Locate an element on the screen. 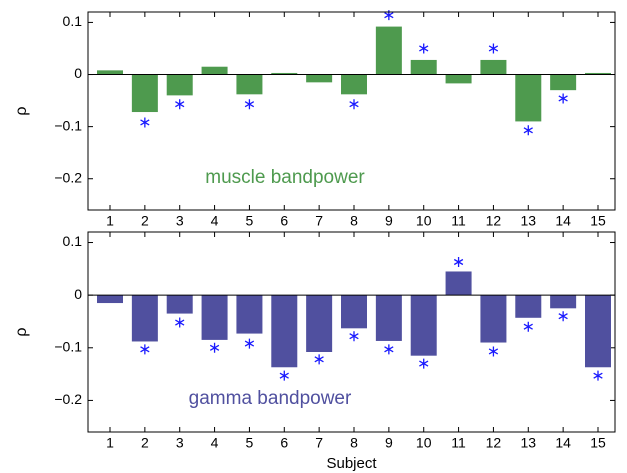 The image size is (627, 473). x-axis-label: Subject is located at coordinates (351, 463).